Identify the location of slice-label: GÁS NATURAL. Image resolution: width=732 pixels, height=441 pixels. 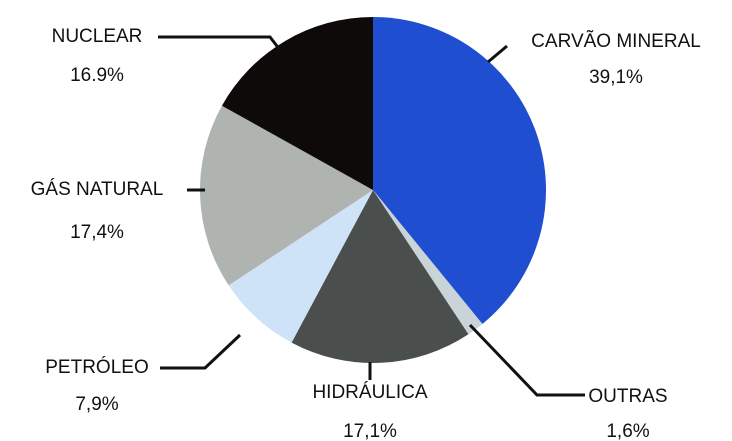
(97, 189).